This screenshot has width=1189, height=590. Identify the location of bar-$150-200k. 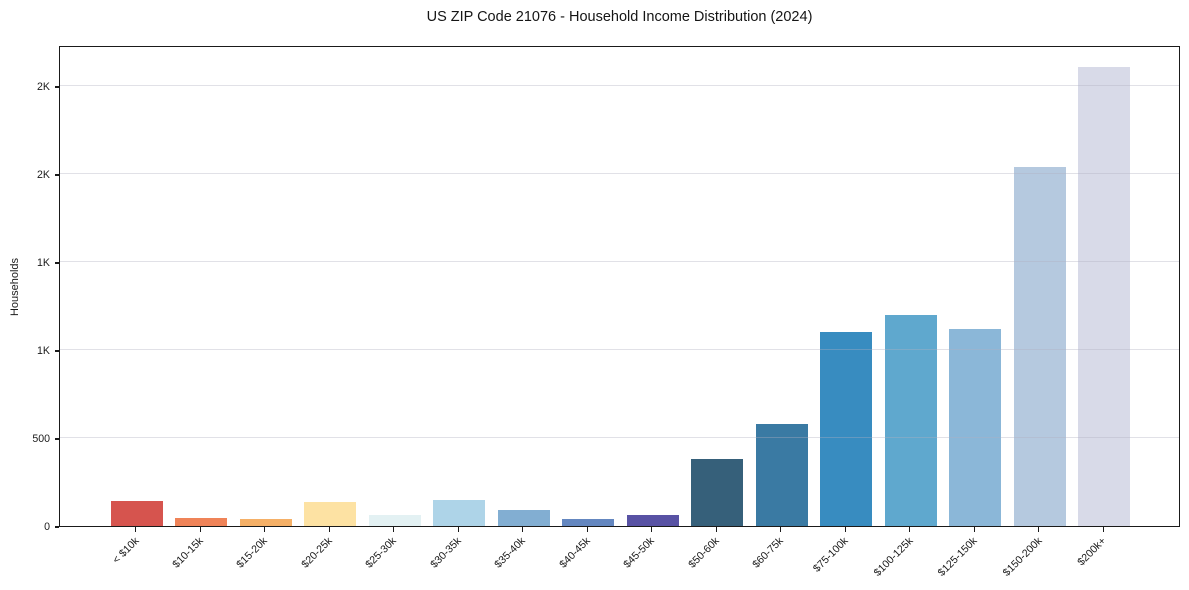
(1039, 346).